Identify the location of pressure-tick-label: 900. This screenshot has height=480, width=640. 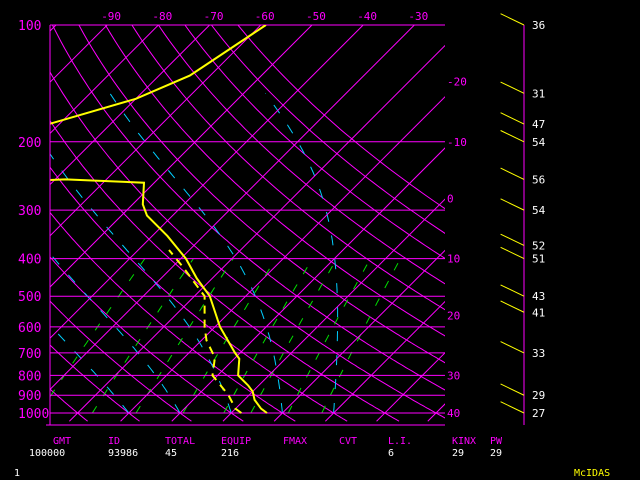
(29, 396).